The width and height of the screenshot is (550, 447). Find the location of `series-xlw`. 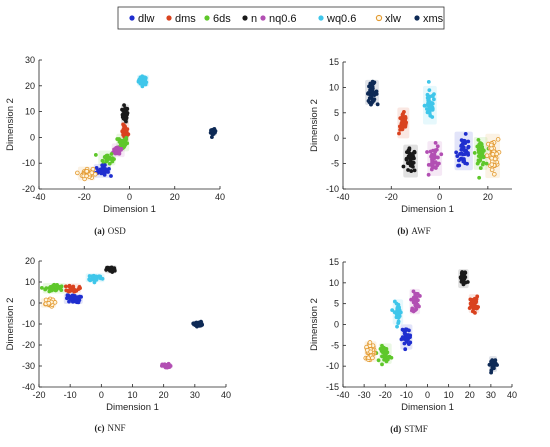

series-xlw is located at coordinates (50, 302).